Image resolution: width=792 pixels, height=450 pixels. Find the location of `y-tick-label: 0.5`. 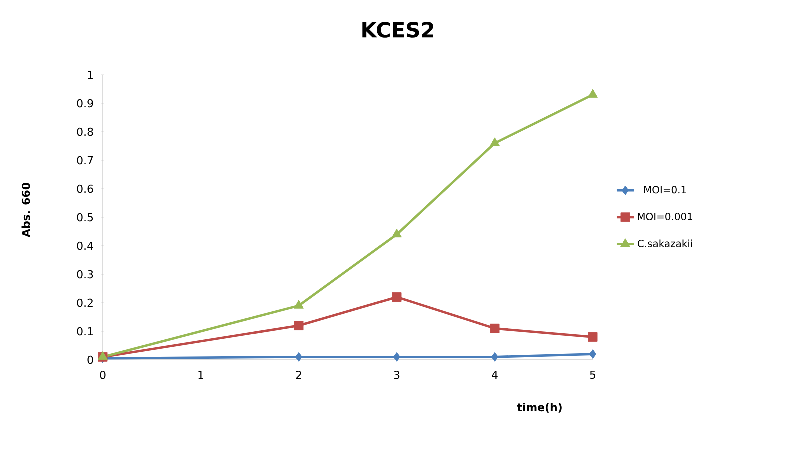

y-tick-label: 0.5 is located at coordinates (85, 217).